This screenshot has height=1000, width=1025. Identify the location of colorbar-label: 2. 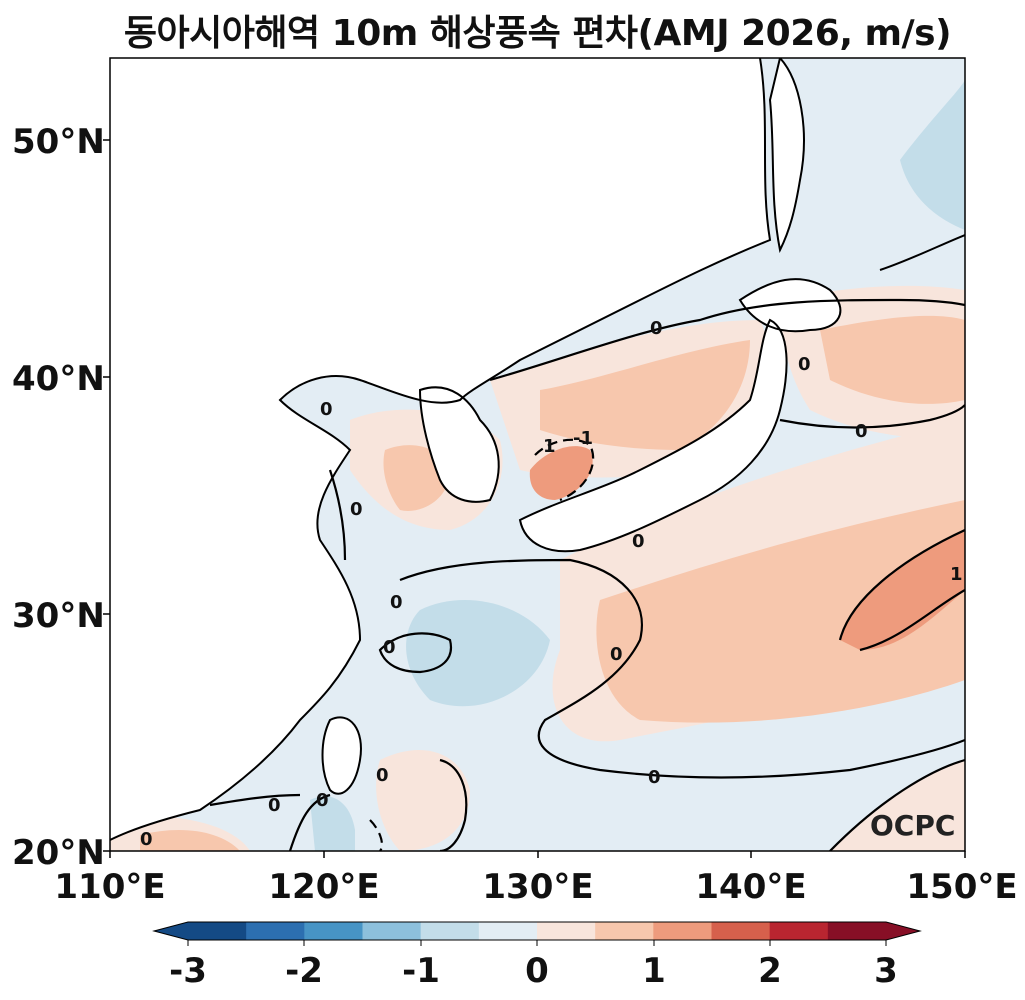
(770, 971).